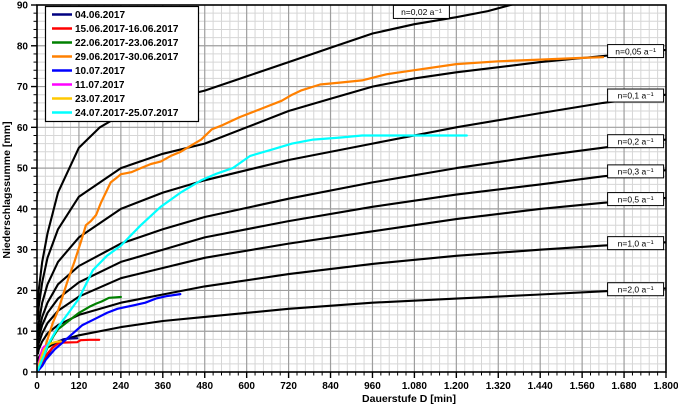 Image resolution: width=678 pixels, height=407 pixels. Describe the element at coordinates (100, 85) in the screenshot. I see `legend-label-event-11-07-2017: 11.07.2017` at that location.